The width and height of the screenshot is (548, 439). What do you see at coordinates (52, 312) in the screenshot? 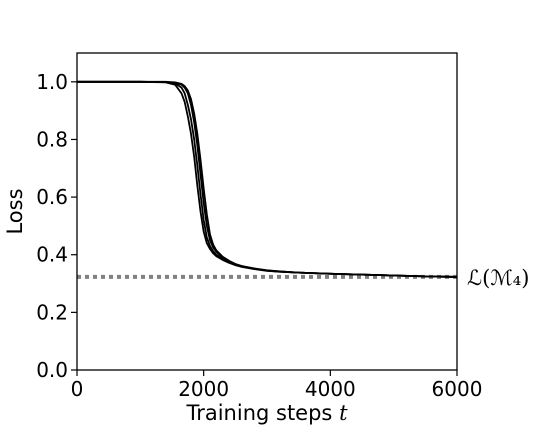
I see `y-tick-label: 0.2` at bounding box center [52, 312].